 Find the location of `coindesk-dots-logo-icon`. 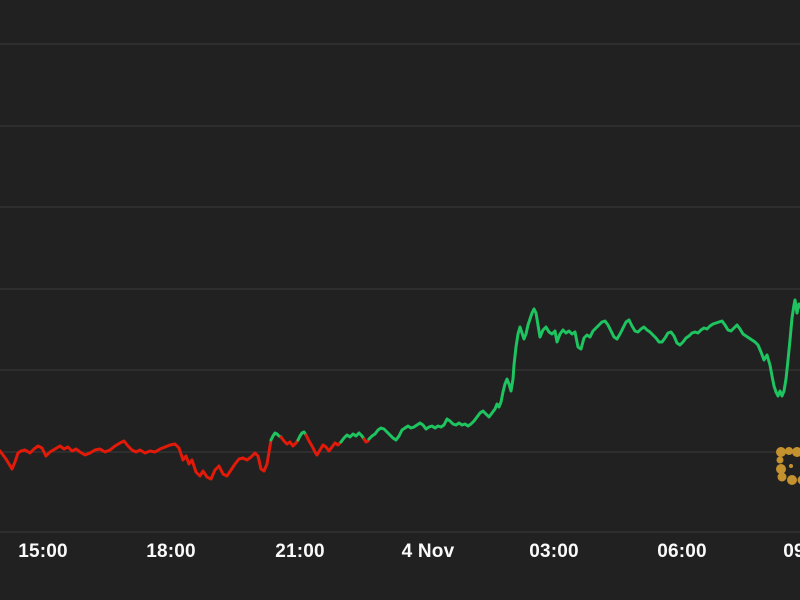

coindesk-dots-logo-icon is located at coordinates (788, 466).